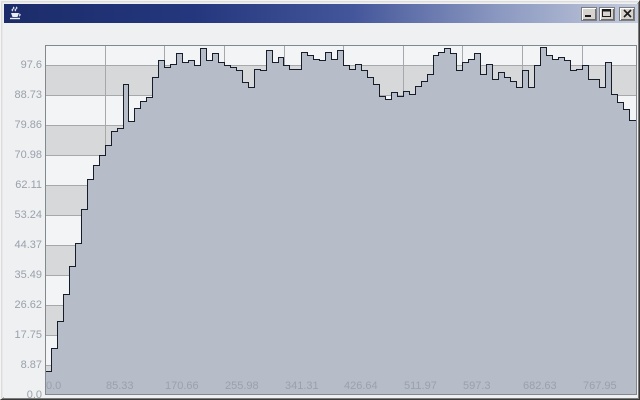 This screenshot has height=400, width=640. I want to click on minimize-icon, so click(588, 16).